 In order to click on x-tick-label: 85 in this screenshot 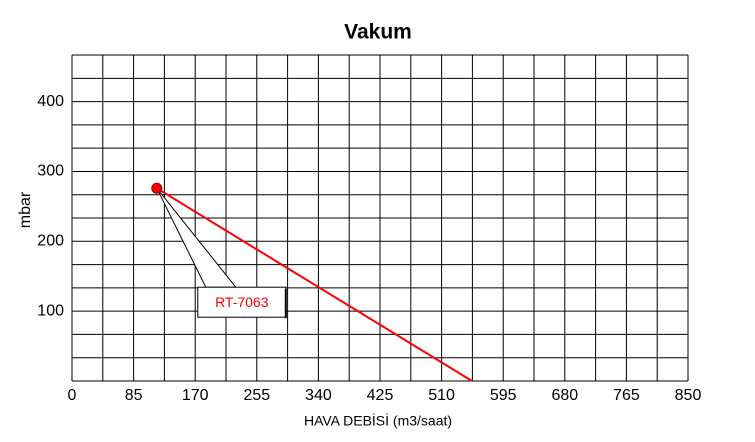, I will do `click(134, 395)`.